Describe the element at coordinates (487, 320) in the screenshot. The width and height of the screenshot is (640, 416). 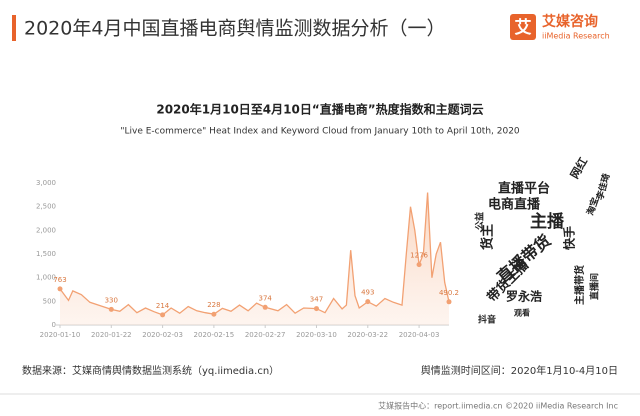
I see `word: 抖音` at that location.